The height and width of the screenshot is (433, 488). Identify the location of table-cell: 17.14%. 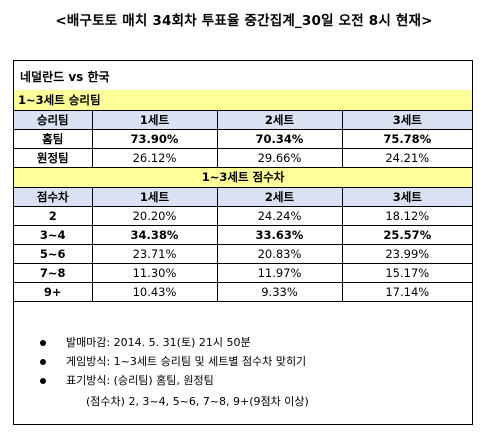
(407, 291).